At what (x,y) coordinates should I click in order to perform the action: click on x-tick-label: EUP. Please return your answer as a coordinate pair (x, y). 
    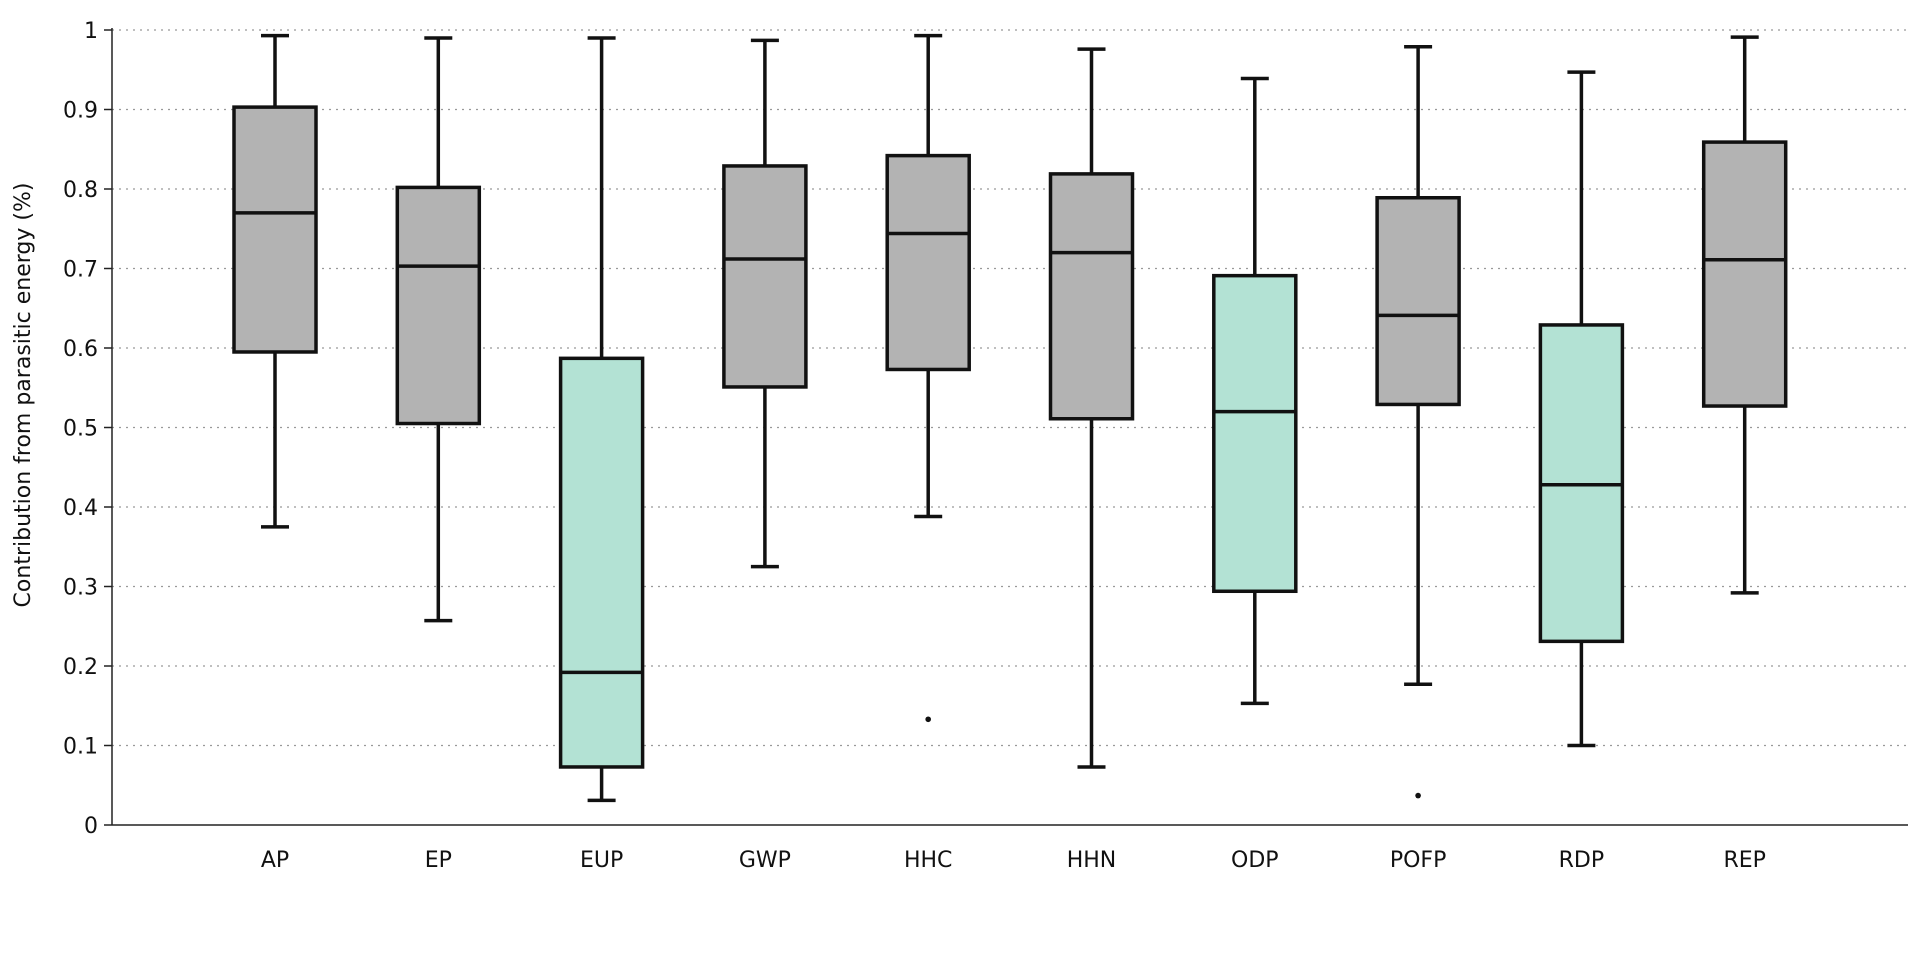
    Looking at the image, I should click on (601, 860).